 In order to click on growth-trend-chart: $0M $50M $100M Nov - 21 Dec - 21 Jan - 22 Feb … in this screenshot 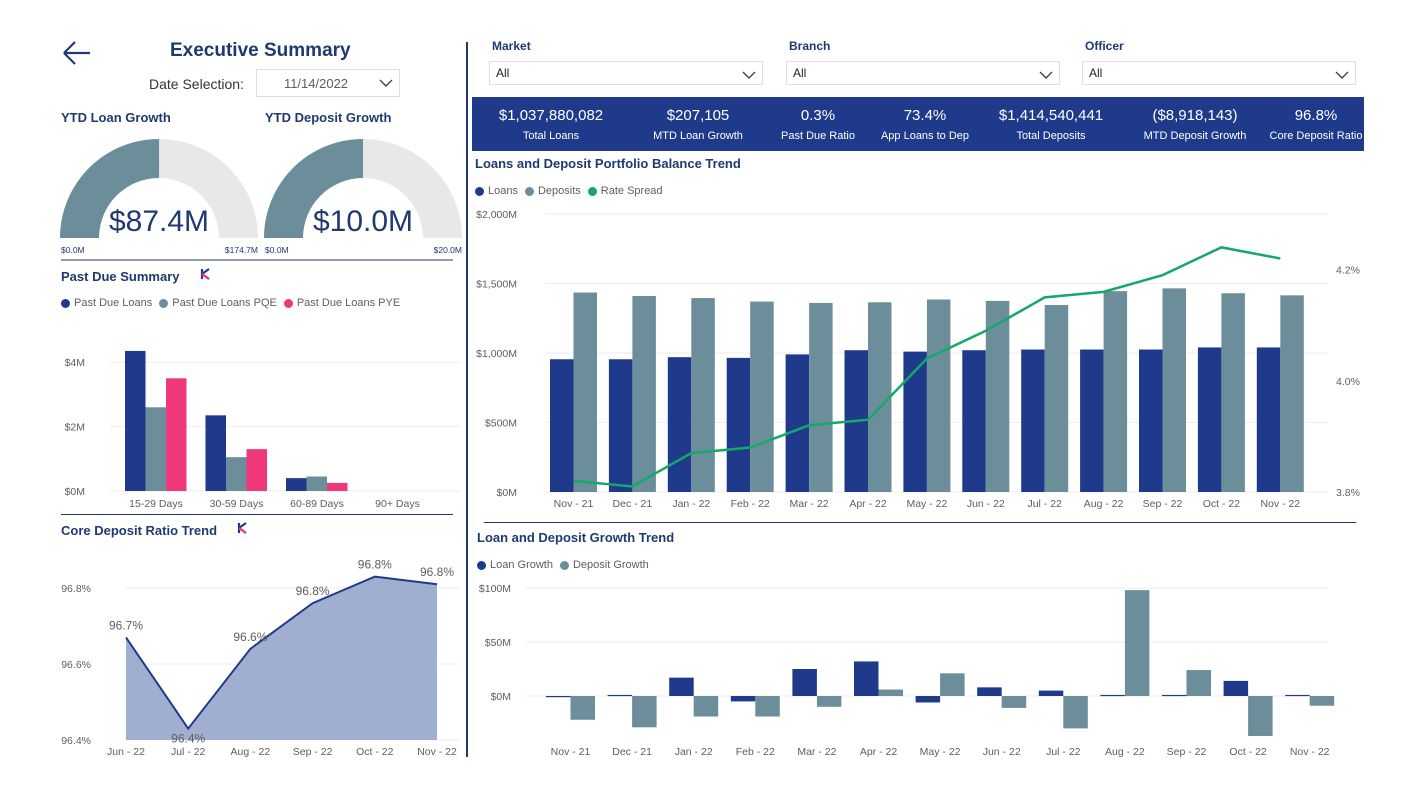, I will do `click(907, 670)`.